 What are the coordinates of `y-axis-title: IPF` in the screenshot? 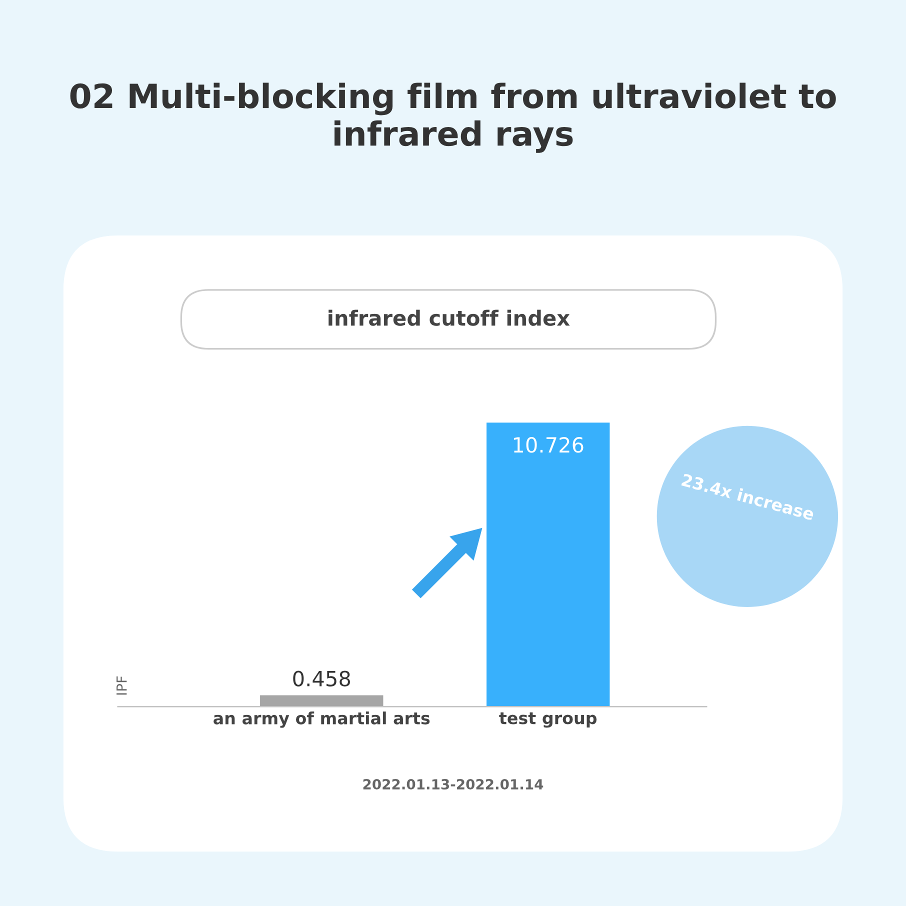 It's located at (121, 685).